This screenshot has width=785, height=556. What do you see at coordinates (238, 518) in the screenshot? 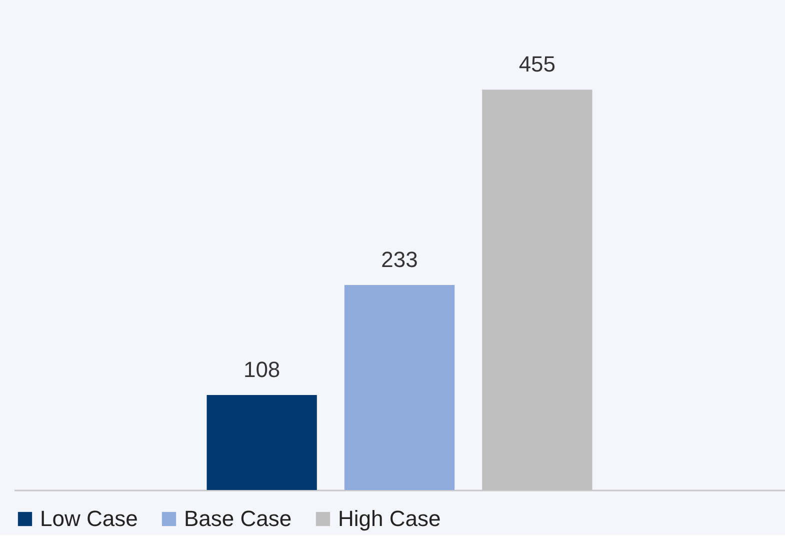
I see `legend-label: Base Case` at bounding box center [238, 518].